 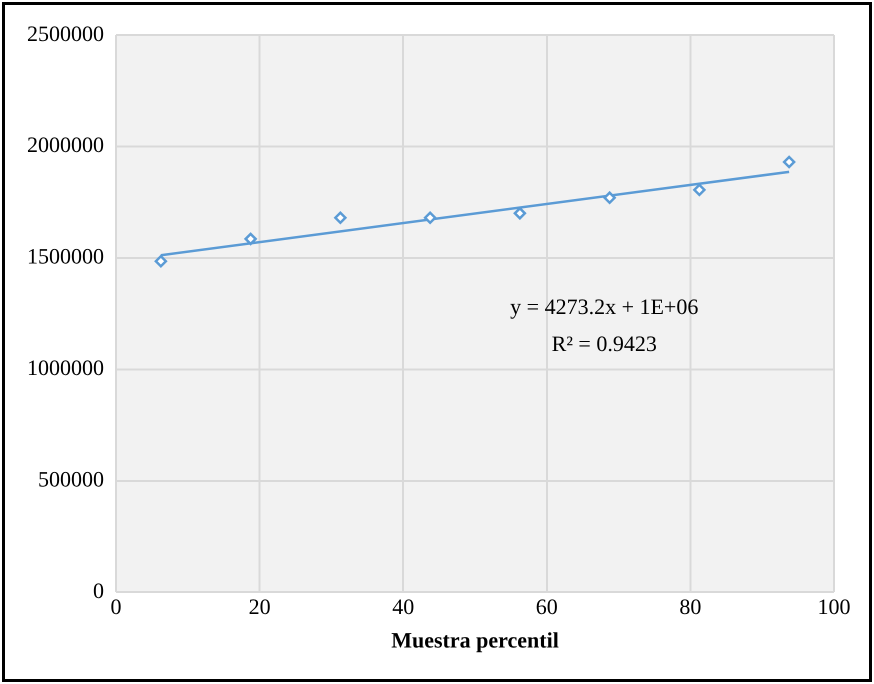 What do you see at coordinates (65, 256) in the screenshot?
I see `y-tick-label: 1500000` at bounding box center [65, 256].